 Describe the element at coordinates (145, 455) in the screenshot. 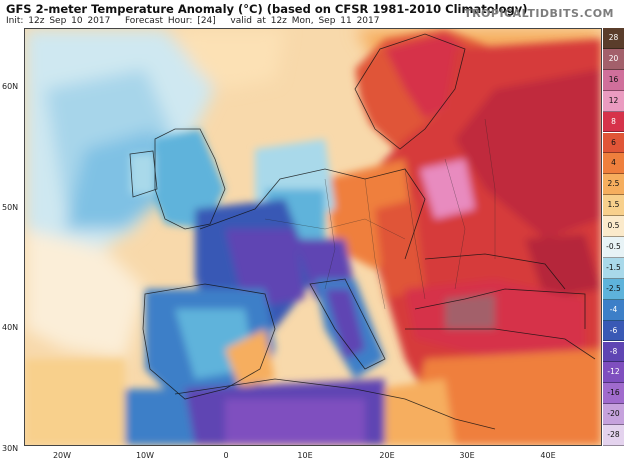

I see `lon-label-10w: 10W` at that location.